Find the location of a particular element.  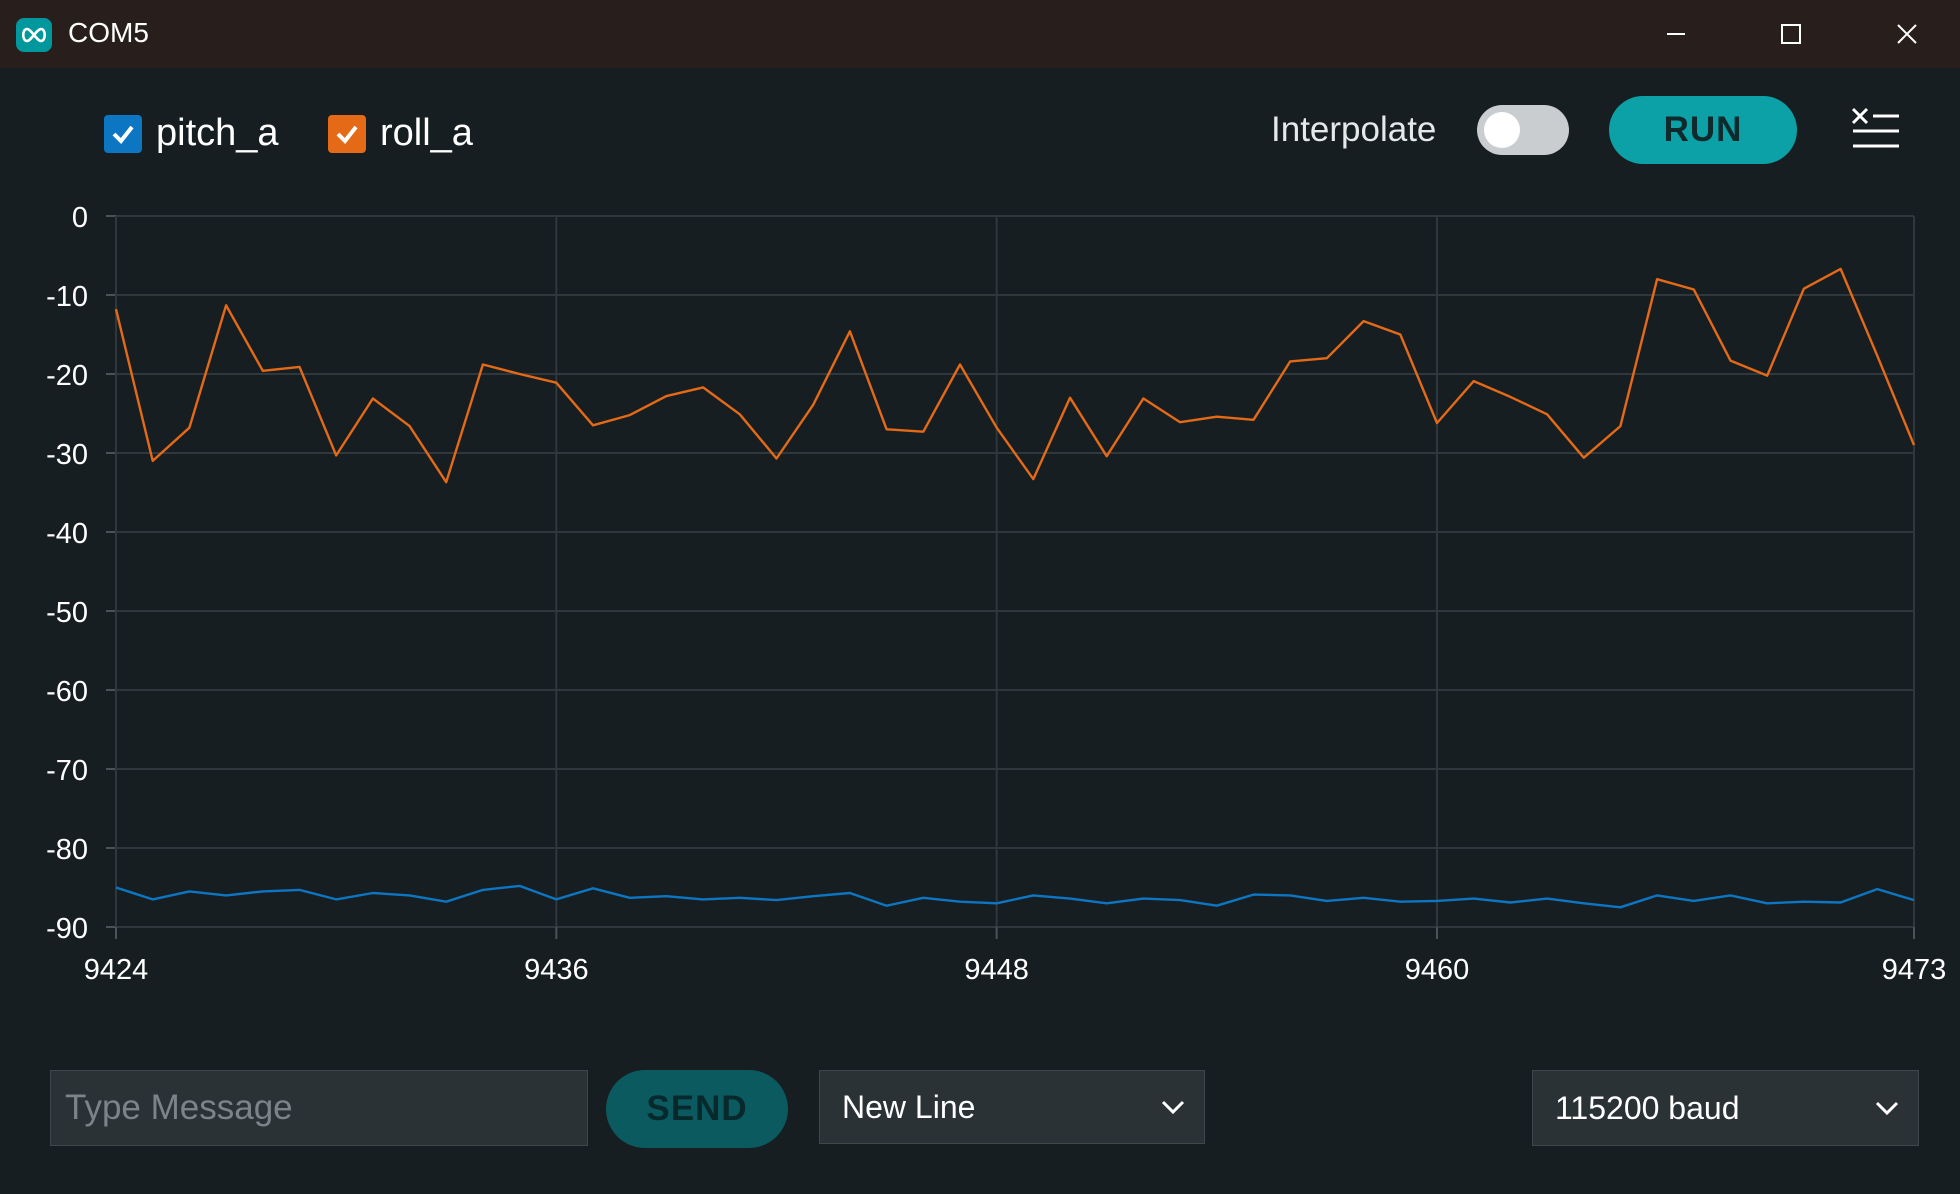

tick-label-y: -60 is located at coordinates (67, 692).